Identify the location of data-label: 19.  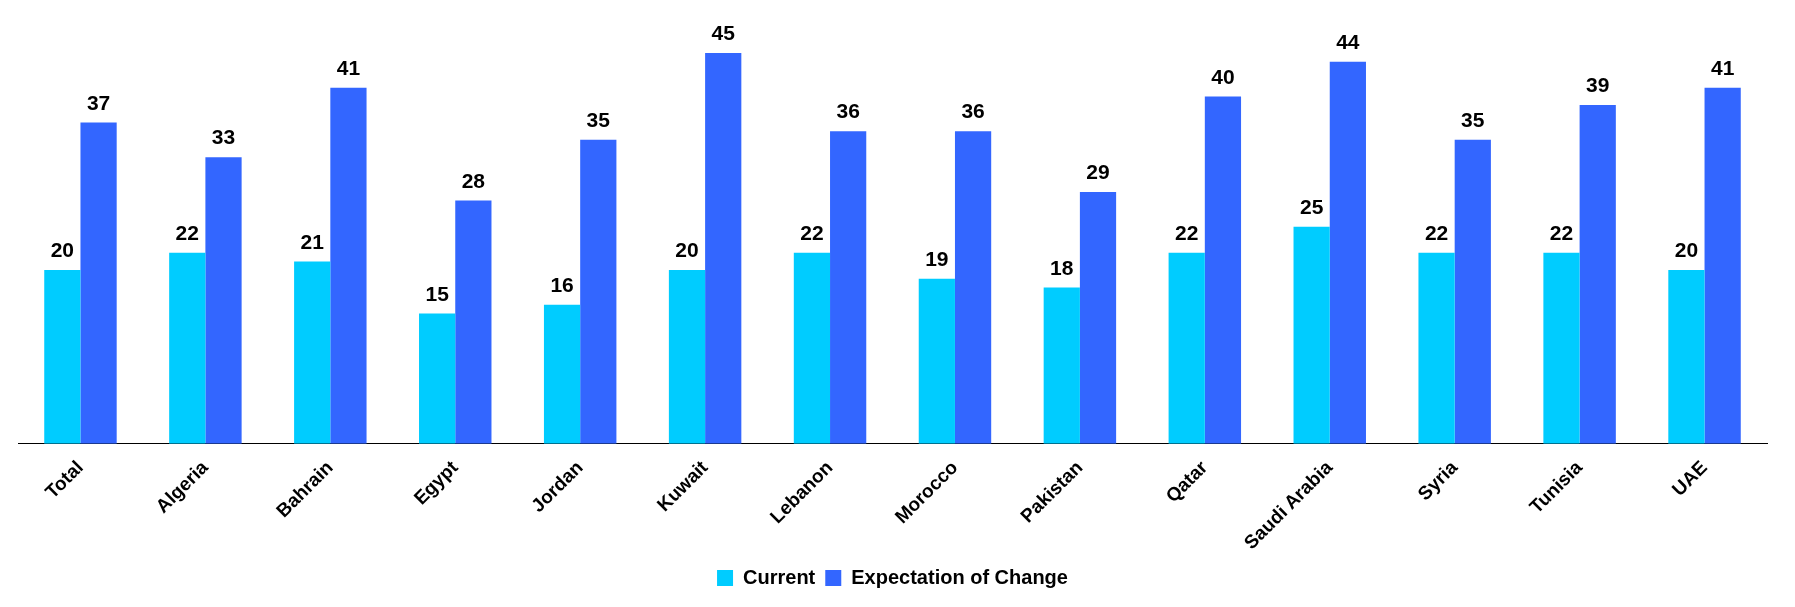
(937, 259).